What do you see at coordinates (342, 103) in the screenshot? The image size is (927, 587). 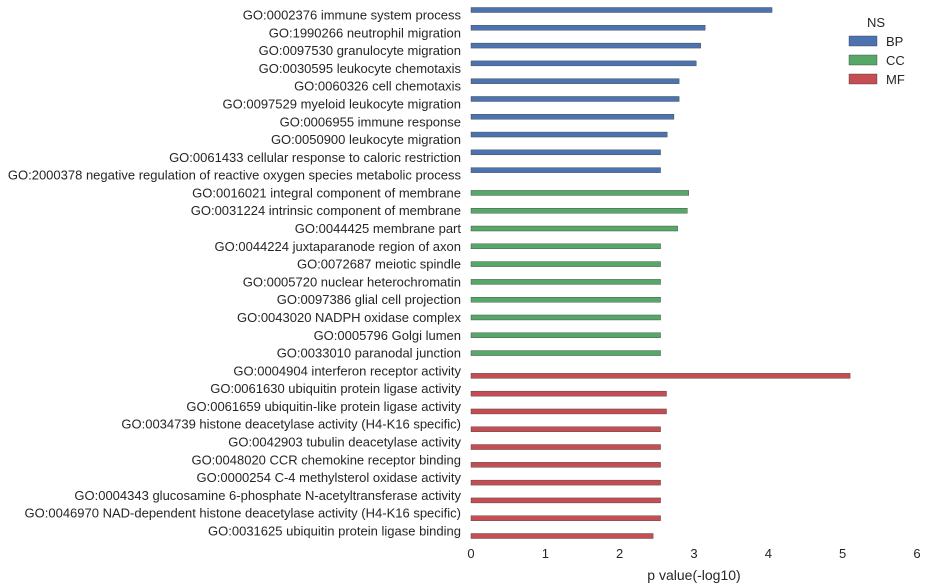 I see `category-label: GO:0097529 myeloid leukocyte migration` at bounding box center [342, 103].